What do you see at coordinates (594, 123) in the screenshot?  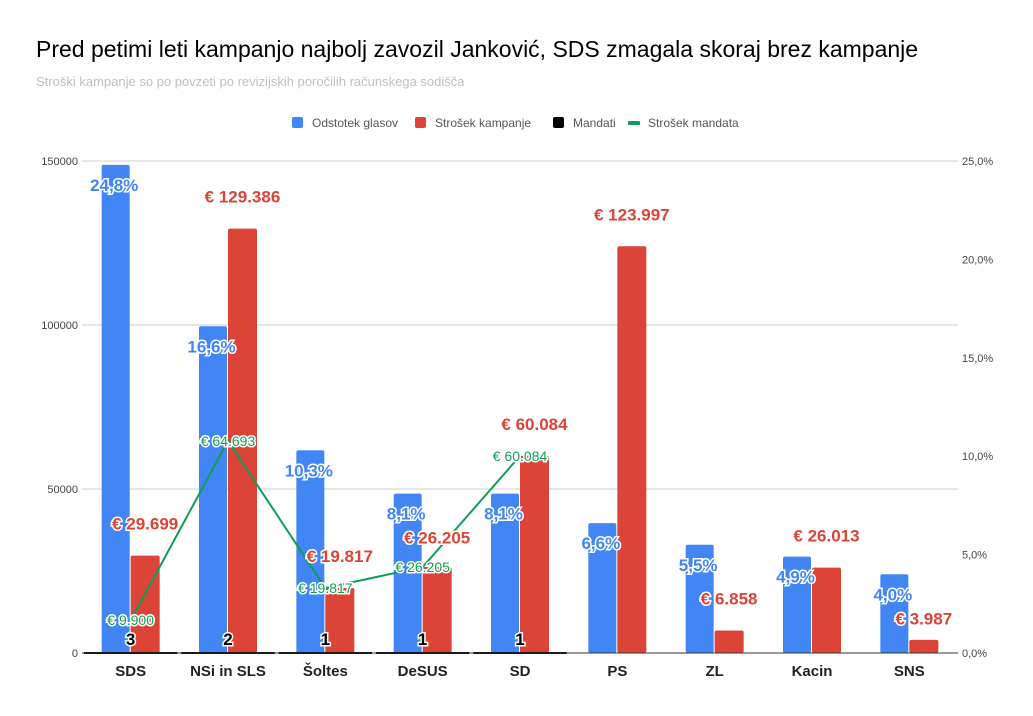 I see `legend-label: Mandati` at bounding box center [594, 123].